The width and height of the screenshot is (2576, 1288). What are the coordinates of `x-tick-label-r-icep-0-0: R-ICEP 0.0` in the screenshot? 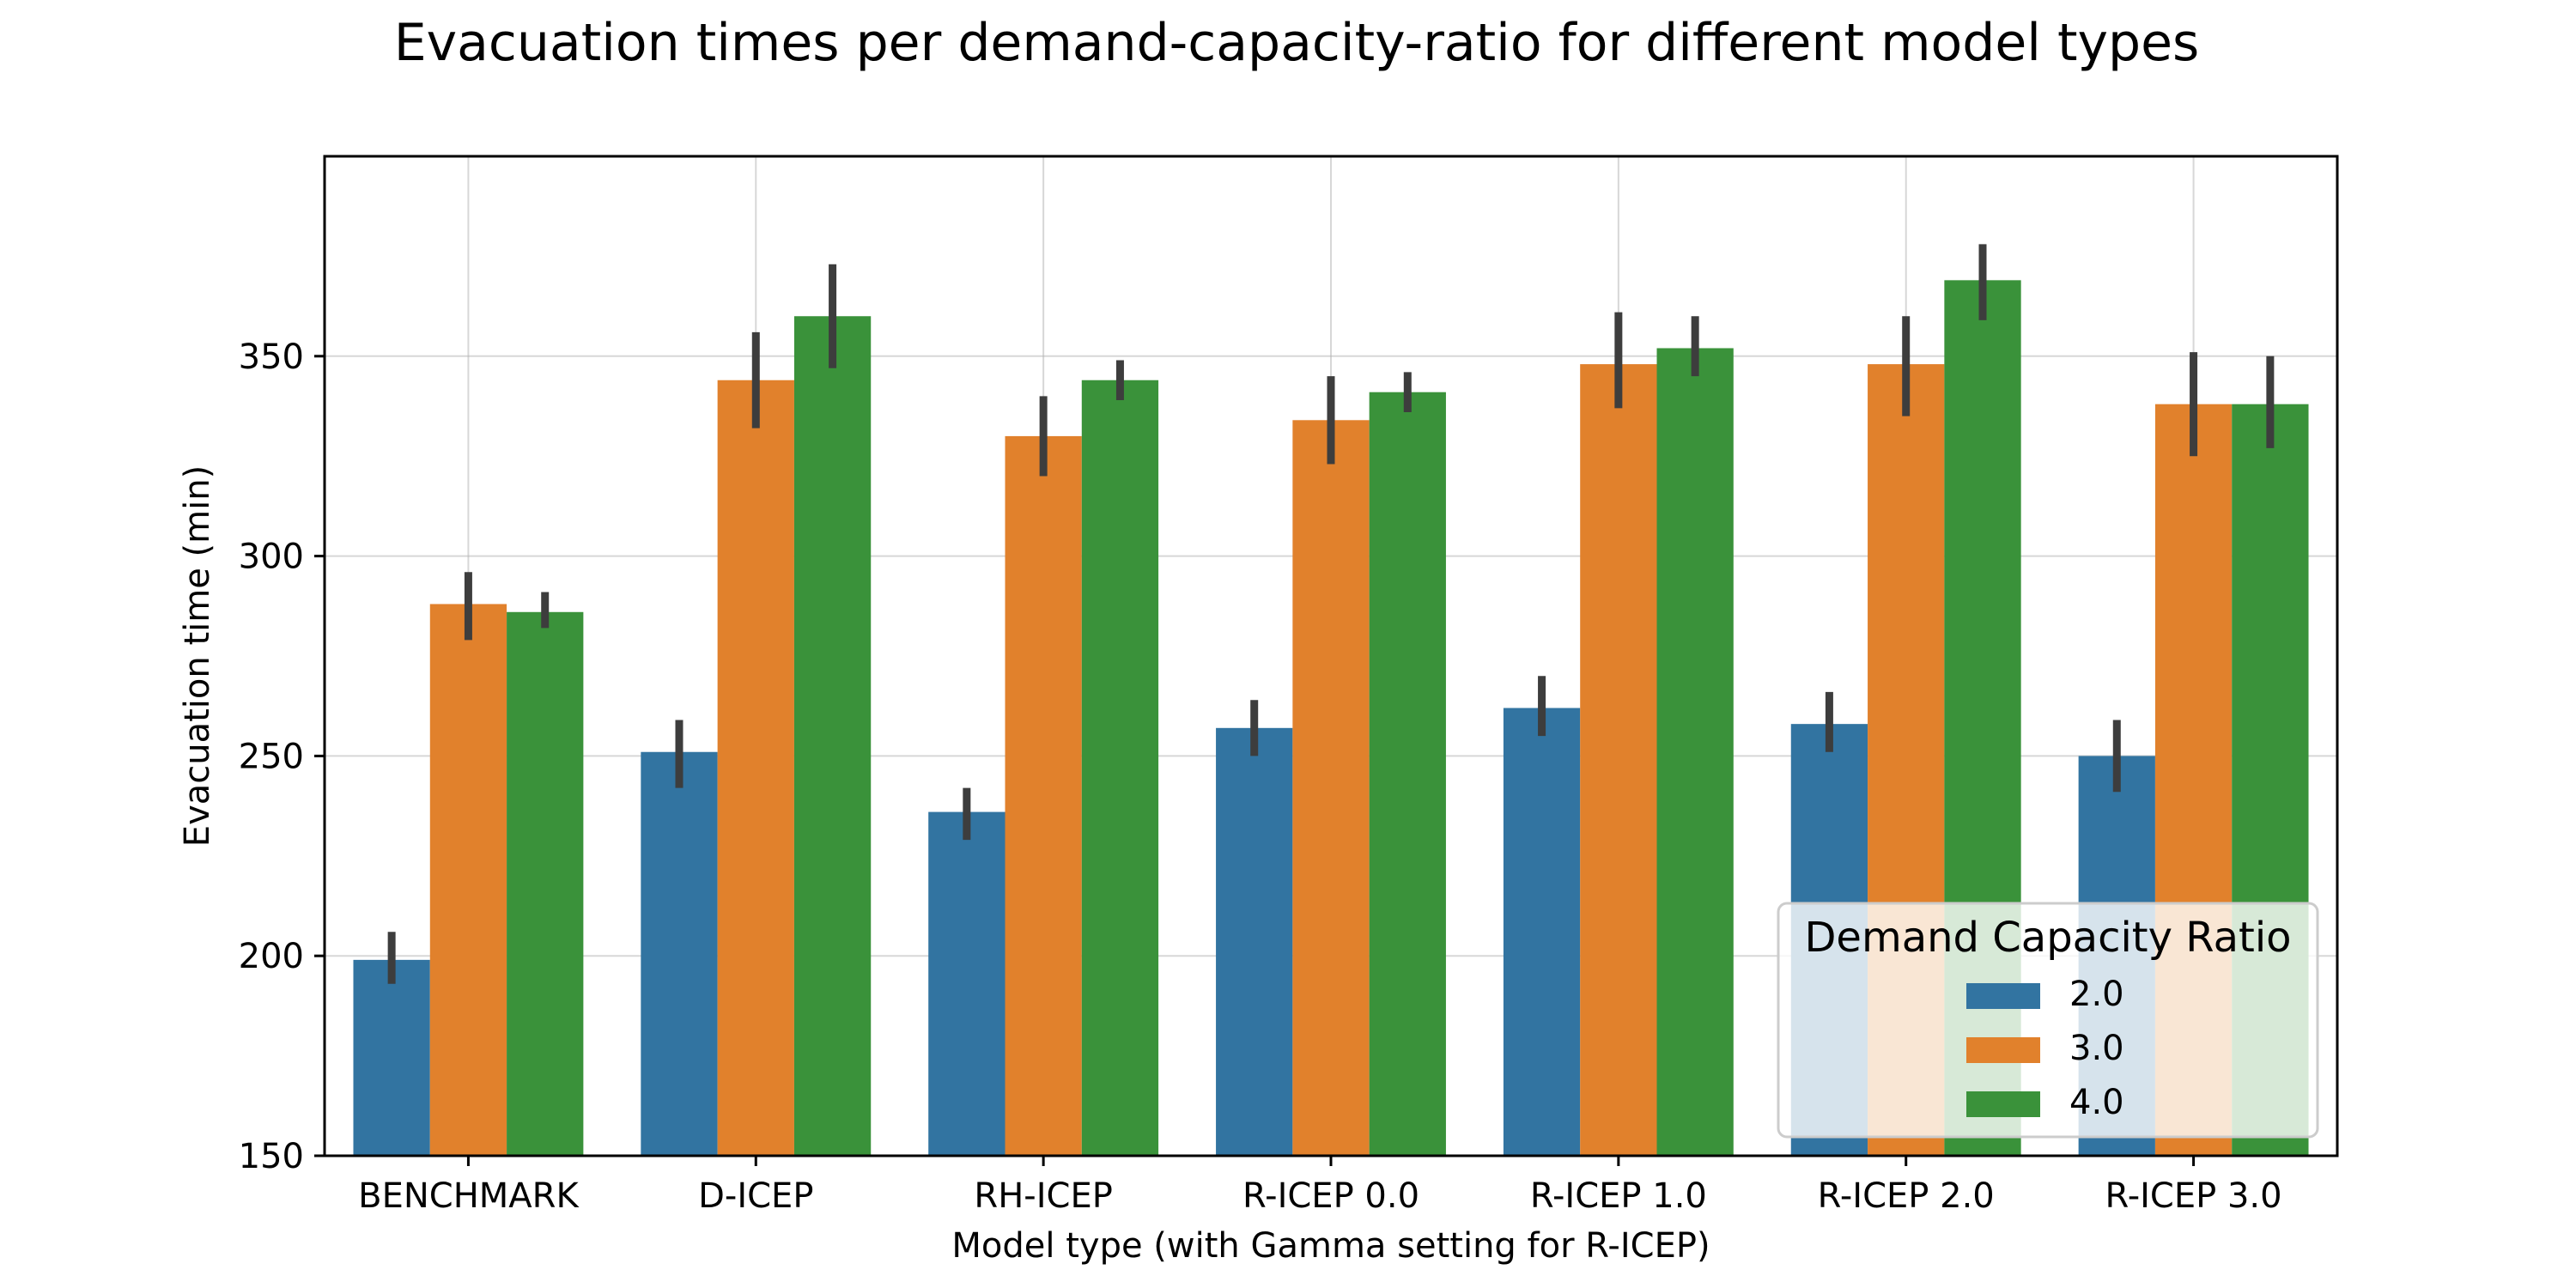 It's located at (1330, 1196).